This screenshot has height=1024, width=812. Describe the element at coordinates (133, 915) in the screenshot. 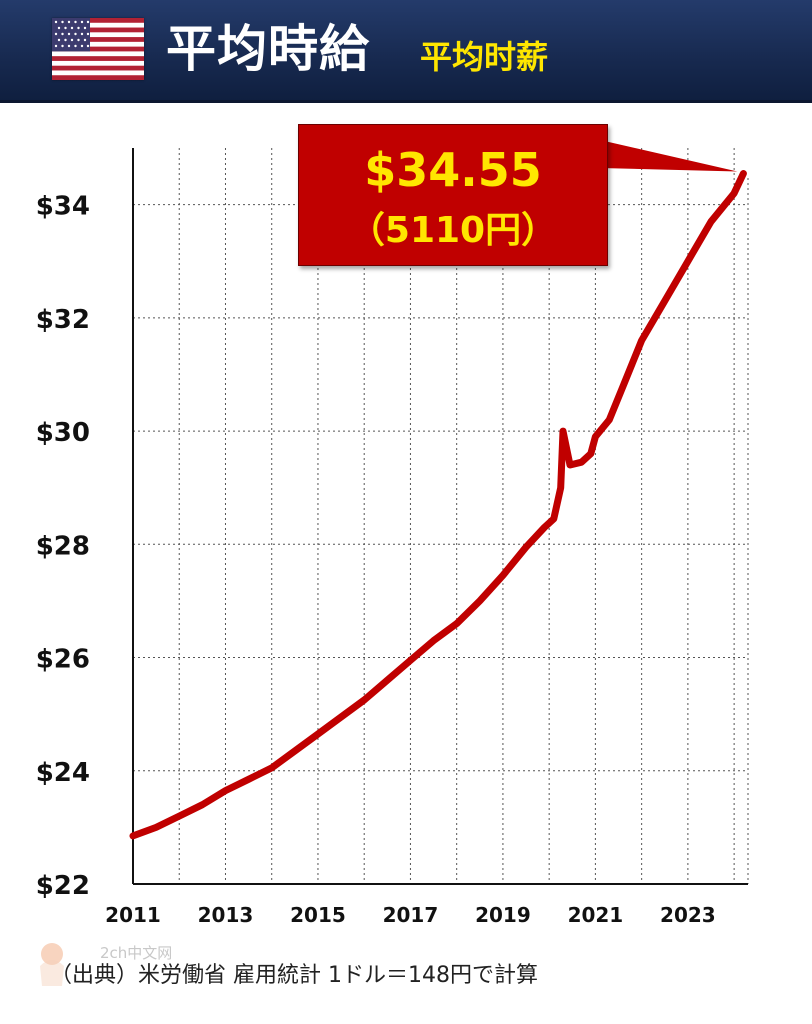

I see `x-tick-label: 2011` at that location.